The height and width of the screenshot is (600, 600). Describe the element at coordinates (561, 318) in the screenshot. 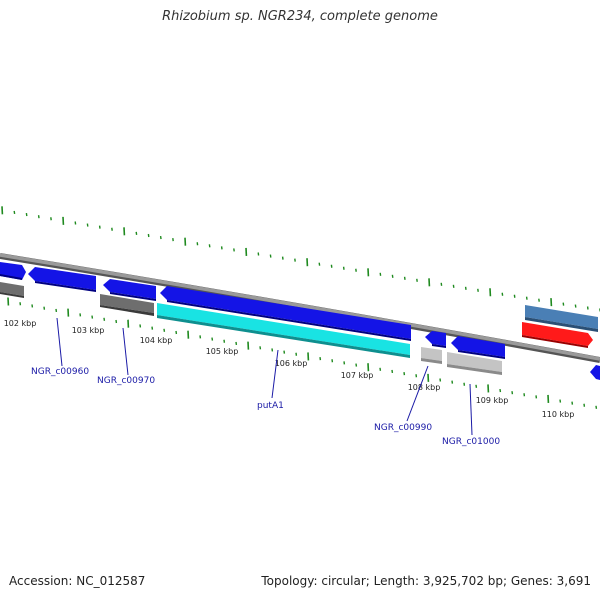

I see `gene-feature-steel` at that location.